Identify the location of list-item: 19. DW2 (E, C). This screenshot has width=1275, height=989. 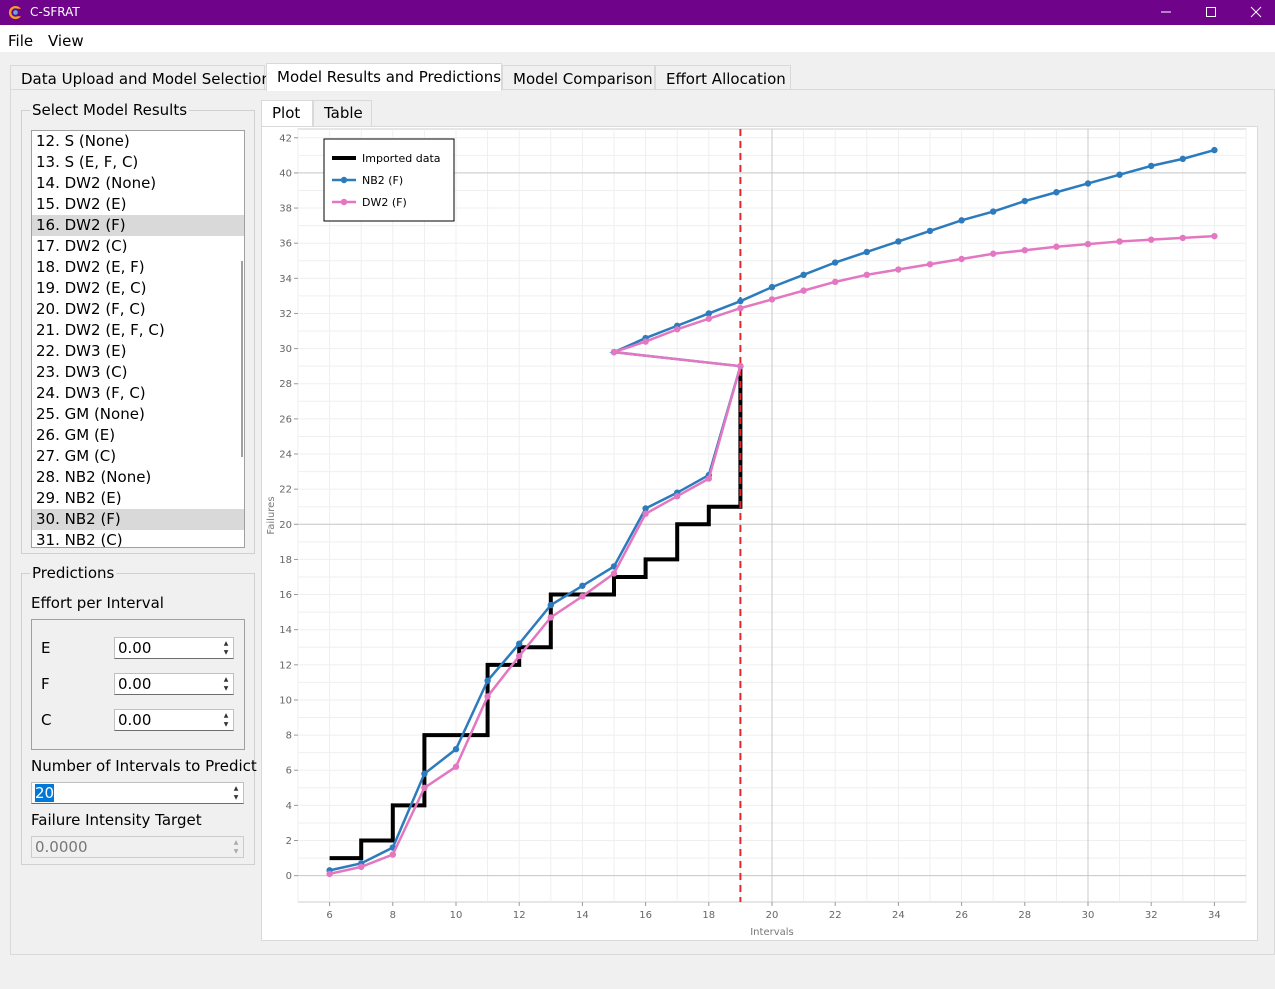
(91, 288).